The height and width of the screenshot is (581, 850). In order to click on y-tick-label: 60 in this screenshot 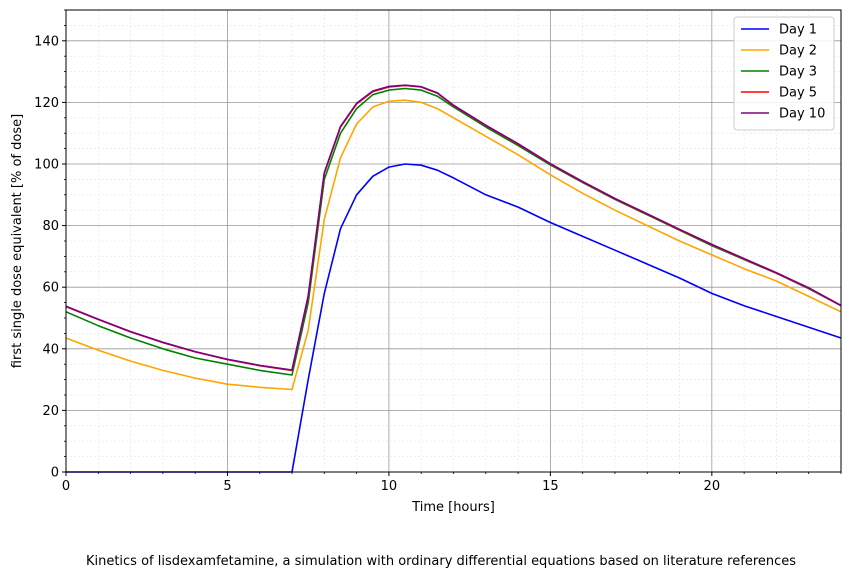, I will do `click(50, 288)`.